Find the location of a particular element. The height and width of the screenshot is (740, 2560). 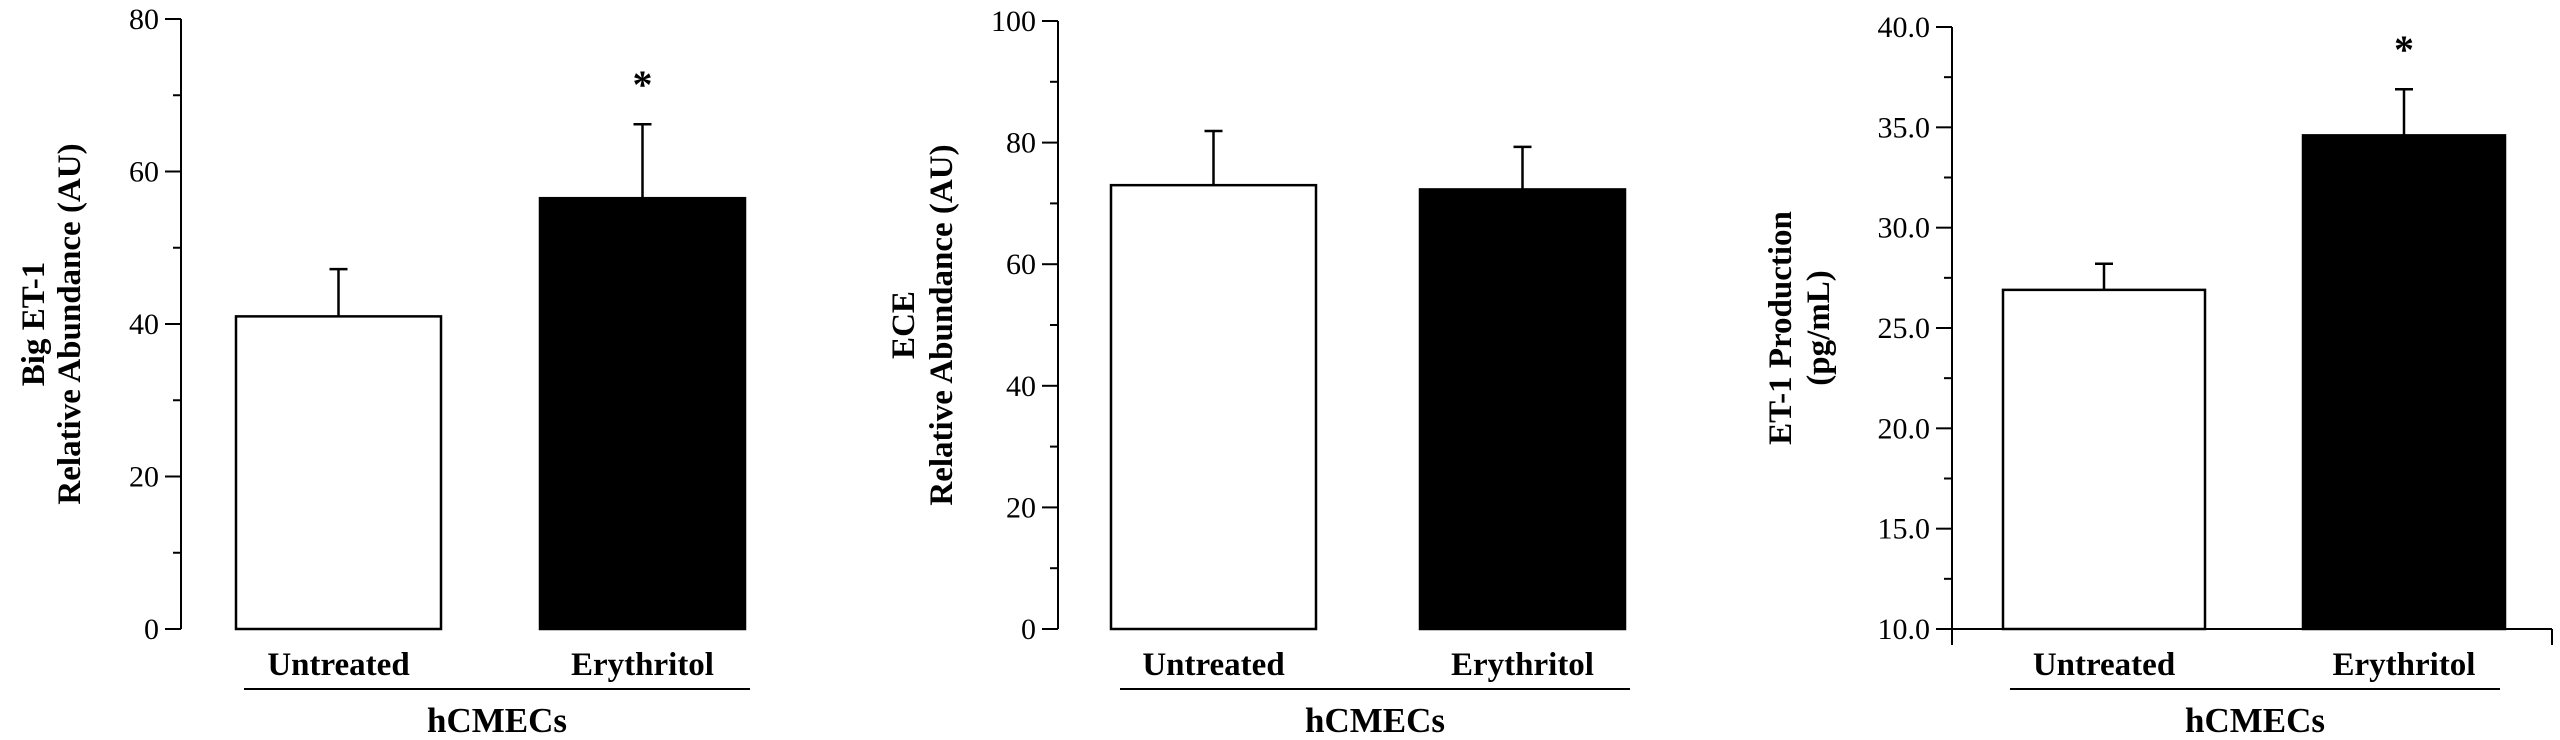

y-tick-label: 35.0 is located at coordinates (1904, 127).